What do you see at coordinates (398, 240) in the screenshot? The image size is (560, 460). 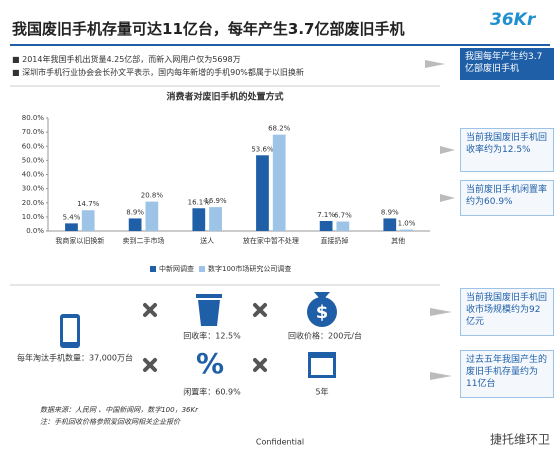 I see `x-tick-label: 其他` at bounding box center [398, 240].